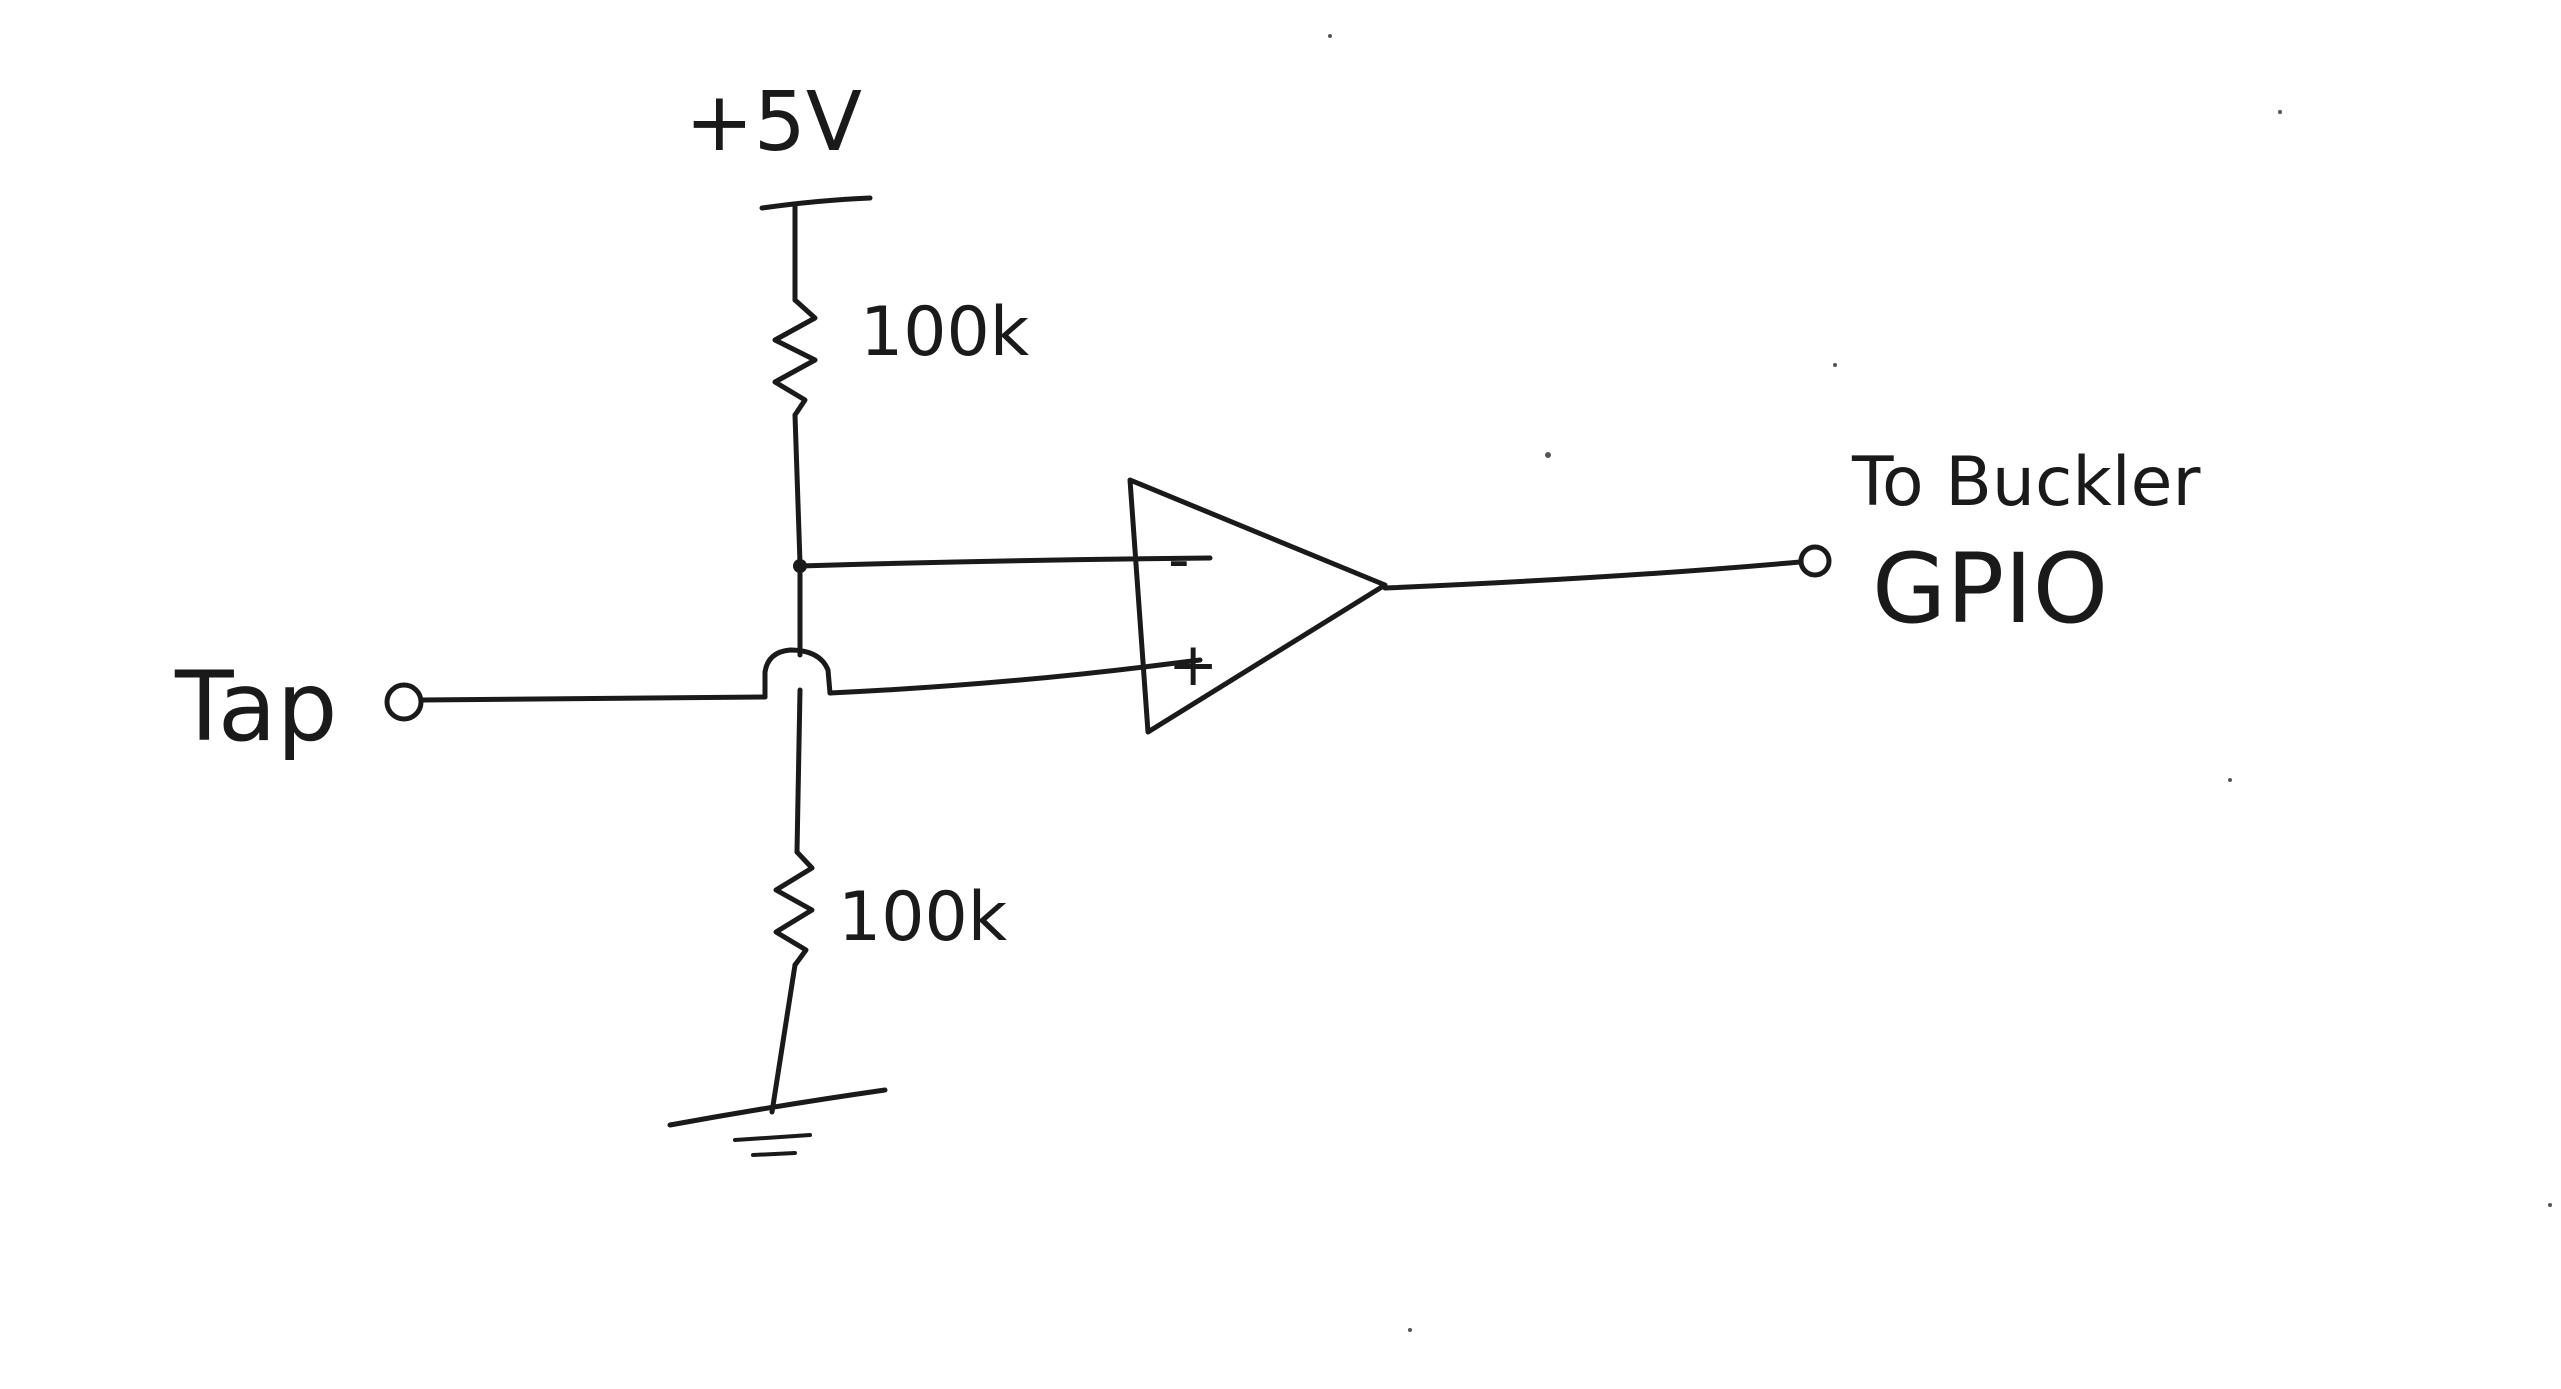  What do you see at coordinates (798, 771) in the screenshot?
I see `wire-hop-to-r2` at bounding box center [798, 771].